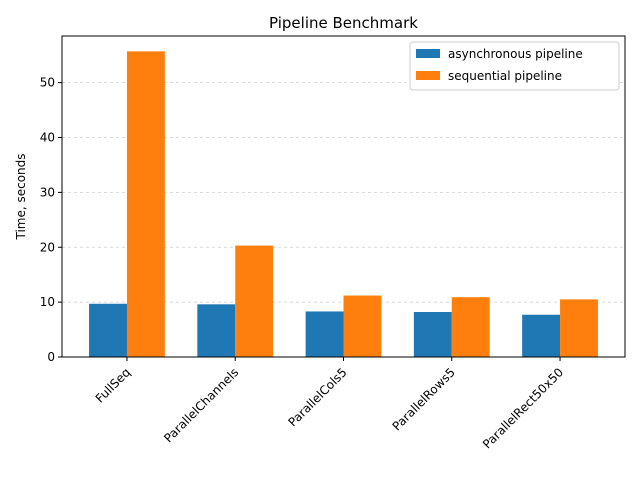  I want to click on bar-asynchronous-ParallelRows5, so click(432, 334).